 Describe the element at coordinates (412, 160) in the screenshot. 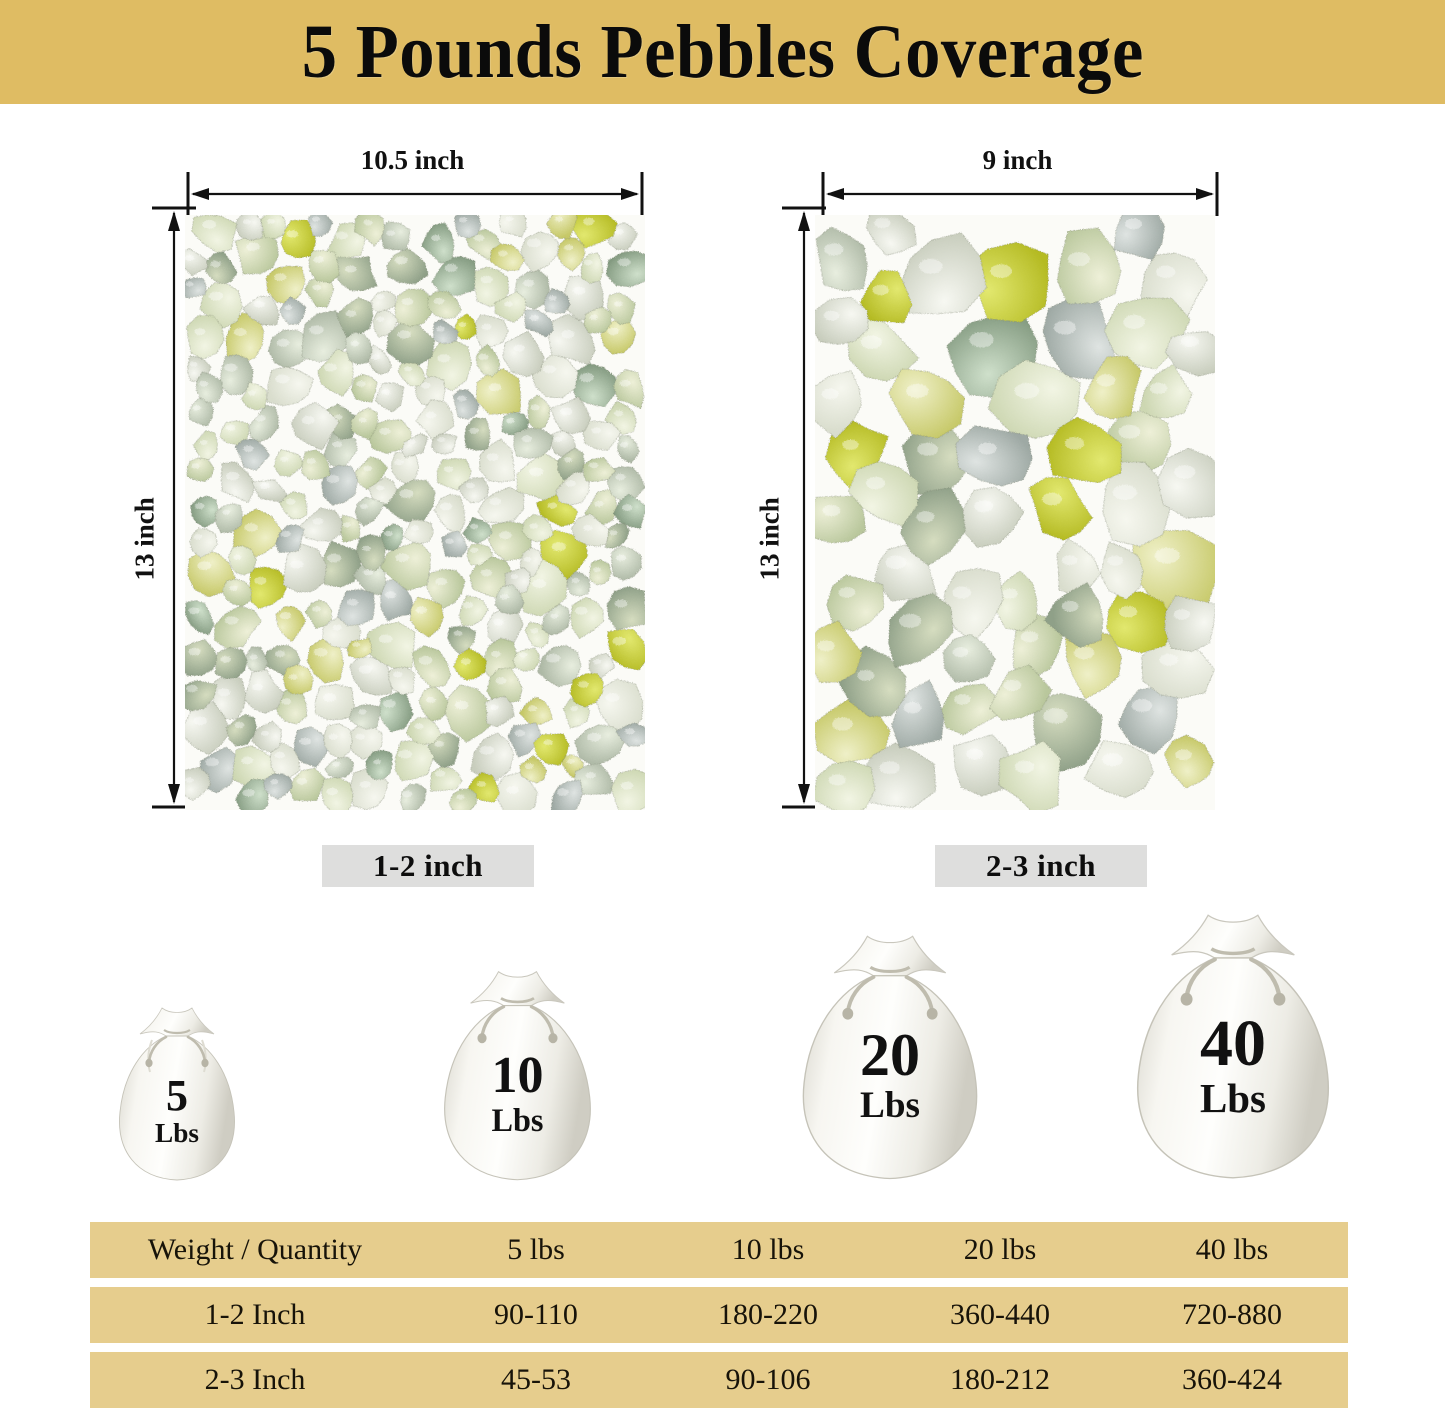

I see `left-panel-width-label: 10.5 inch` at that location.